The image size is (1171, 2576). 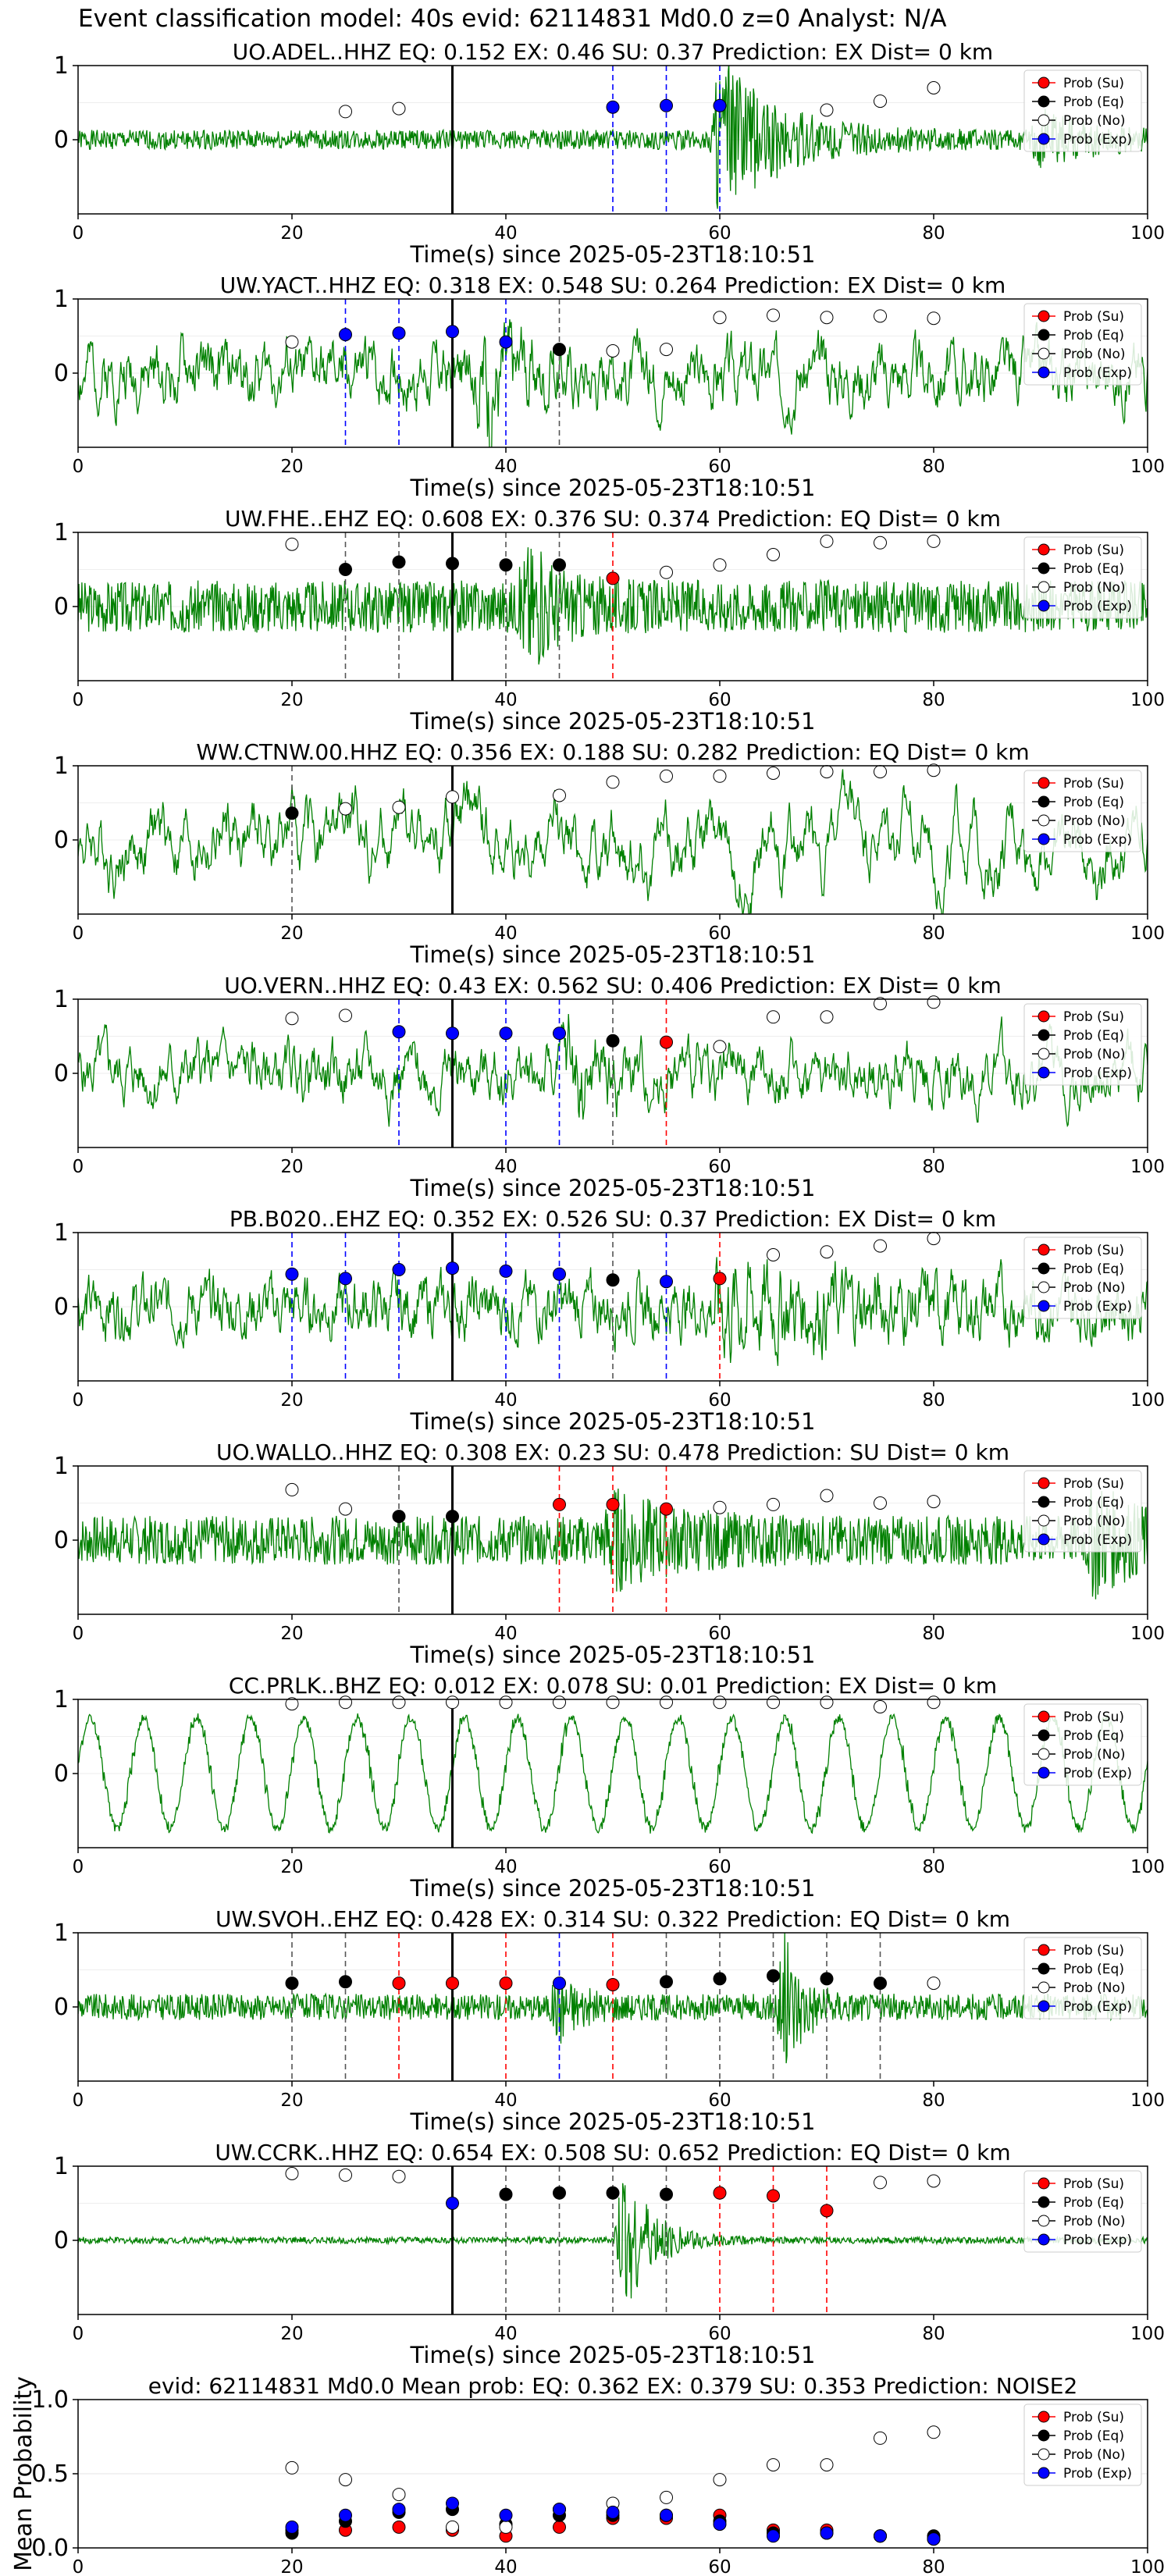 I want to click on legend-marker-eq, so click(x=1044, y=568).